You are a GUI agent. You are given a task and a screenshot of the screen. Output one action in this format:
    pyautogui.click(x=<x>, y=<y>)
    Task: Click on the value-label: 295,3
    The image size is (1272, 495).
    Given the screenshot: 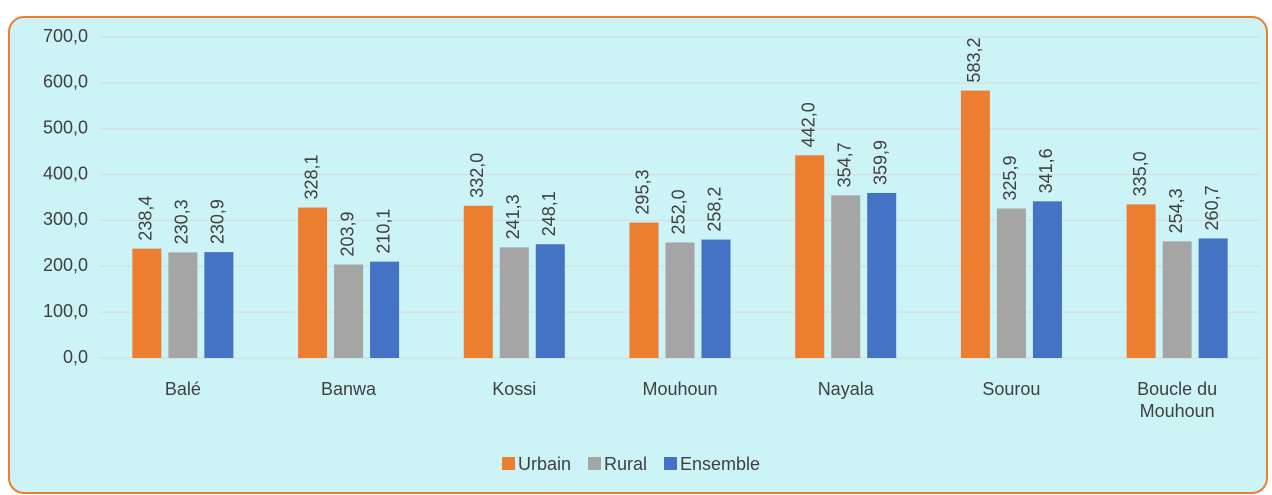 What is the action you would take?
    pyautogui.click(x=643, y=192)
    